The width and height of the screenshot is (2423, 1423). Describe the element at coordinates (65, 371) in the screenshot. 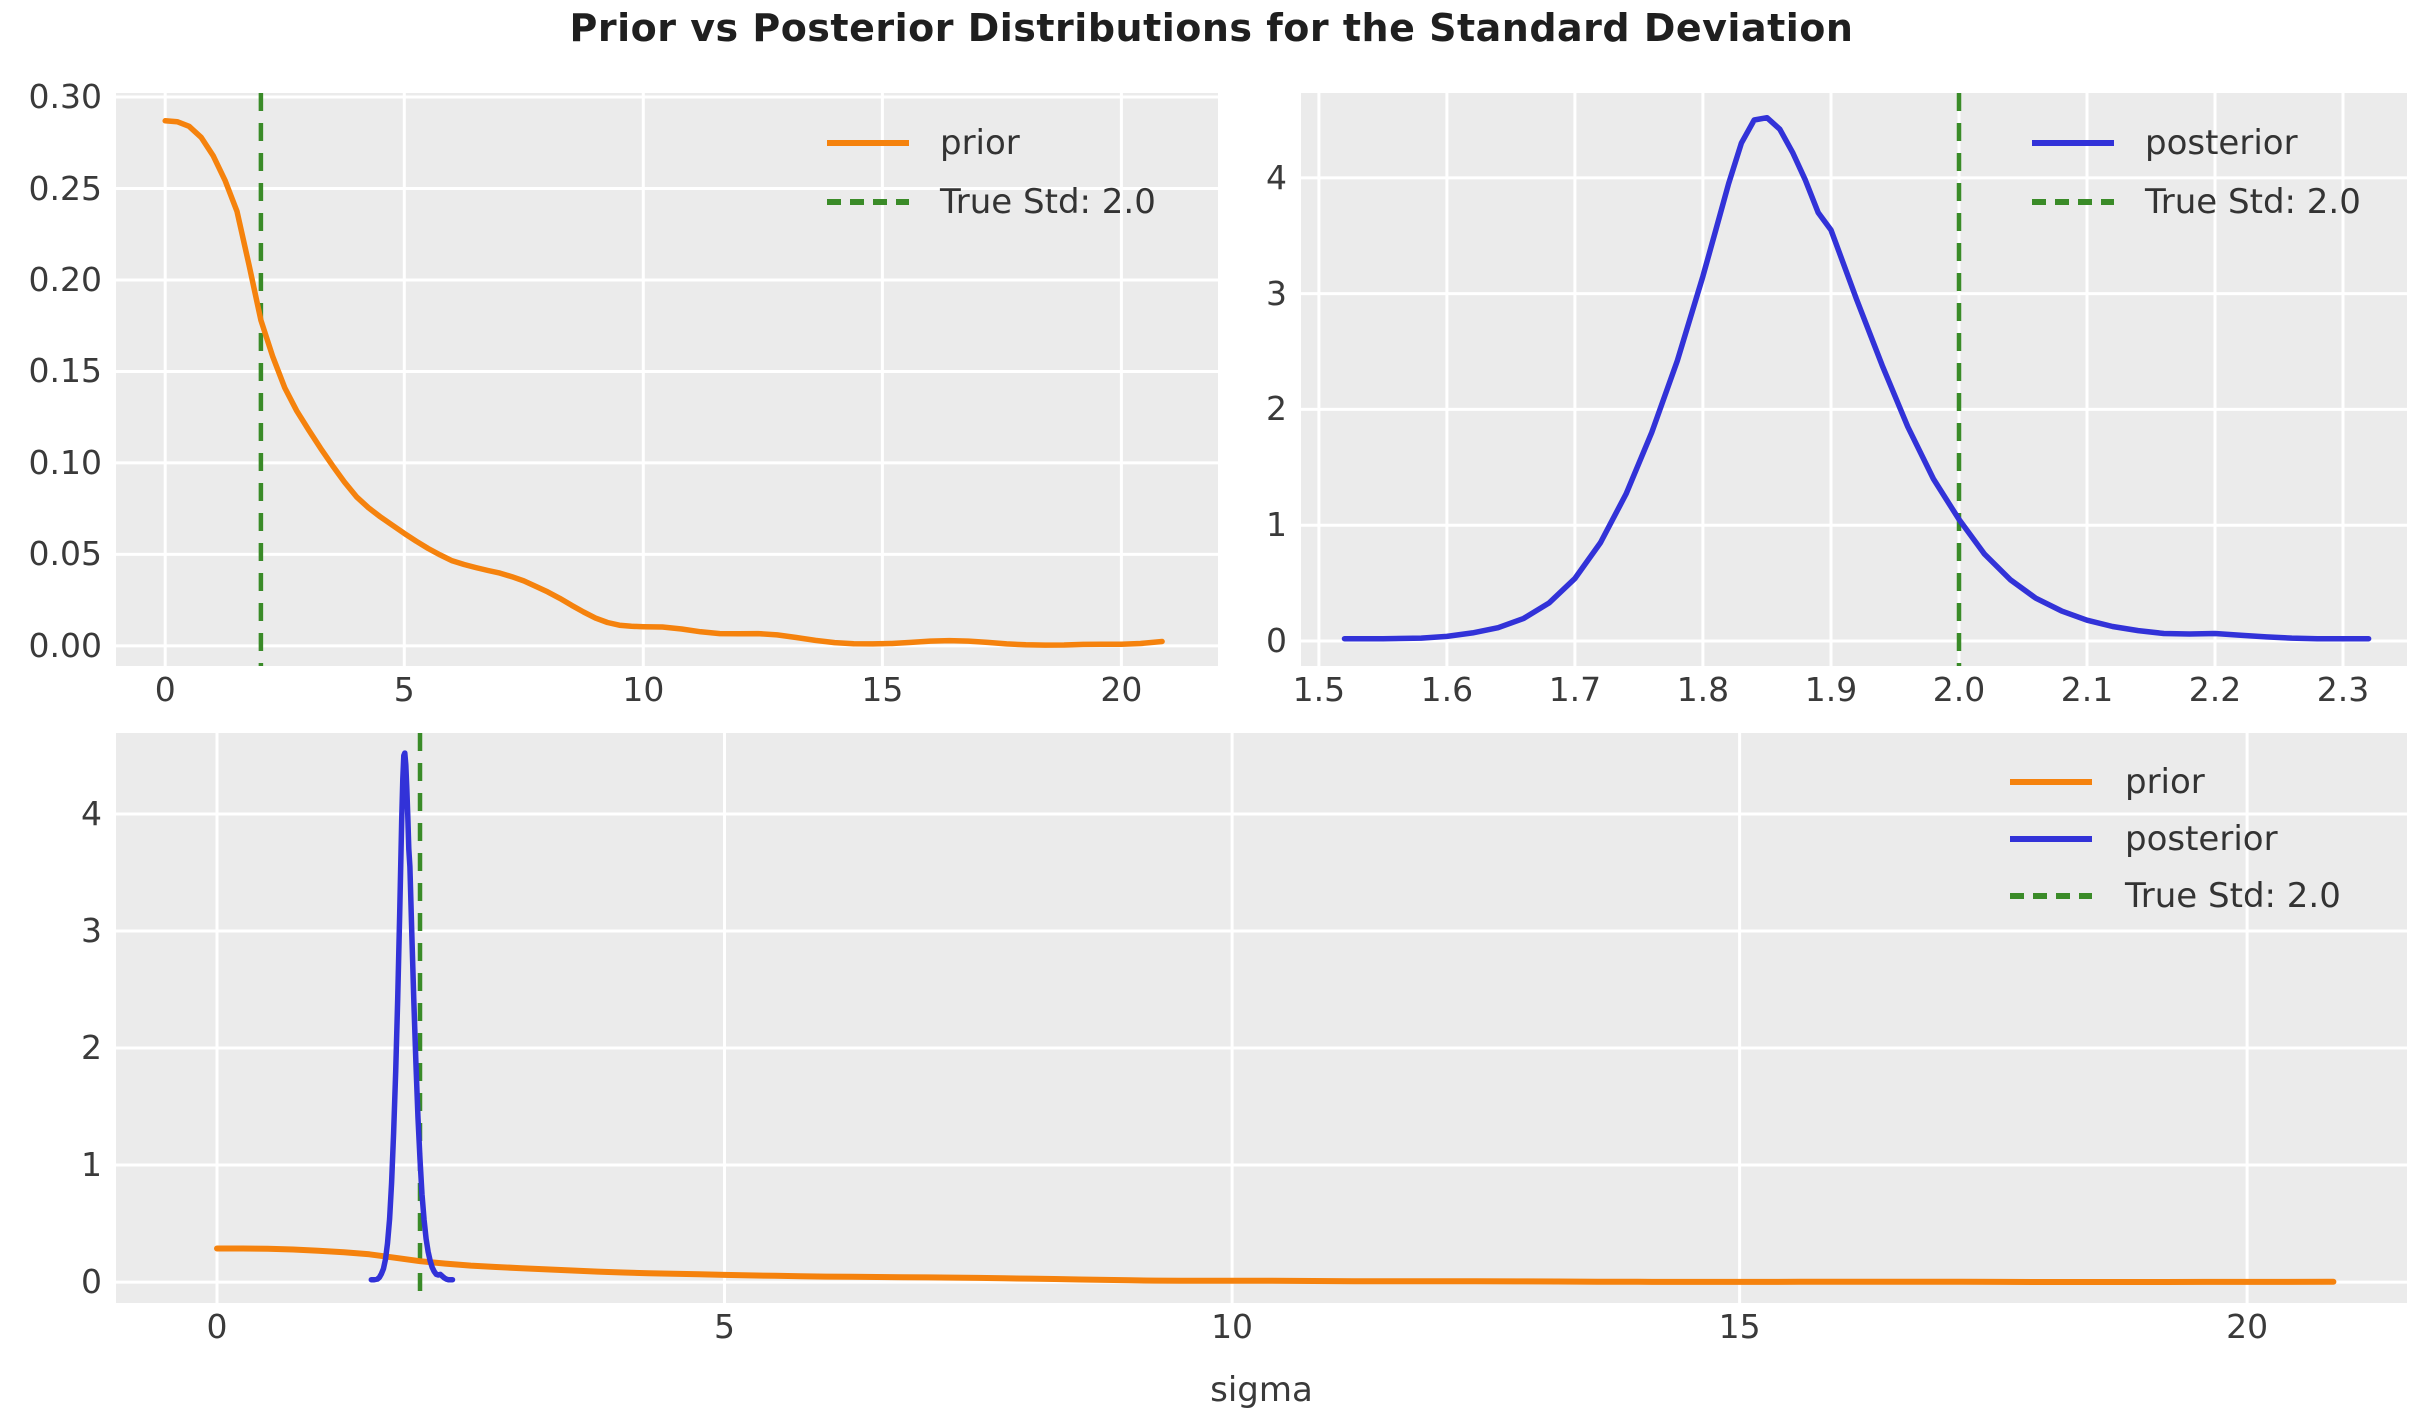

I see `y-tick-label: 0.15` at that location.